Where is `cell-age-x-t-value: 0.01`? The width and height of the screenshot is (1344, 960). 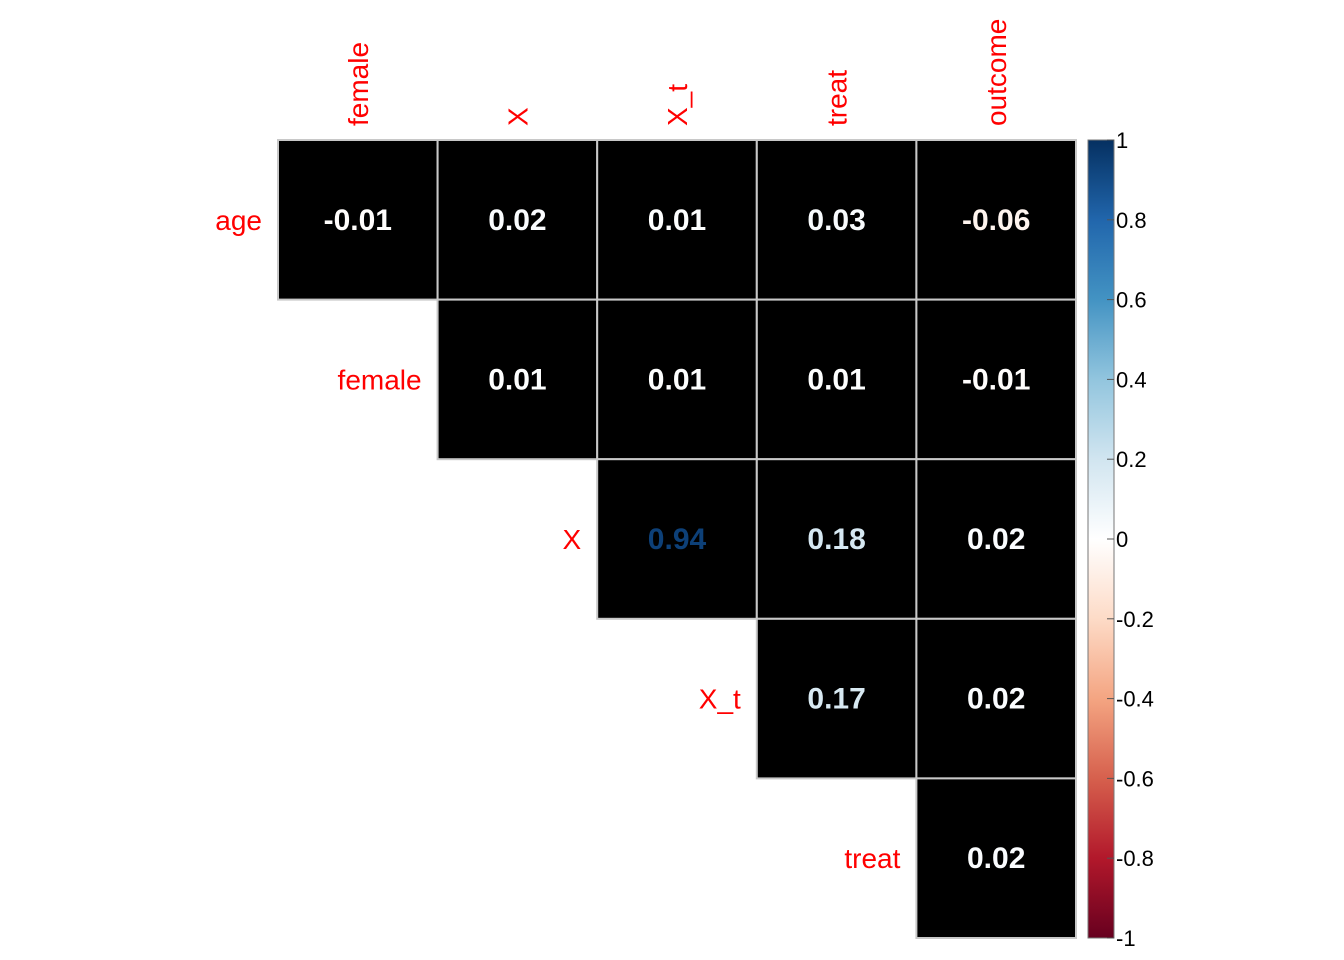 cell-age-x-t-value: 0.01 is located at coordinates (677, 220).